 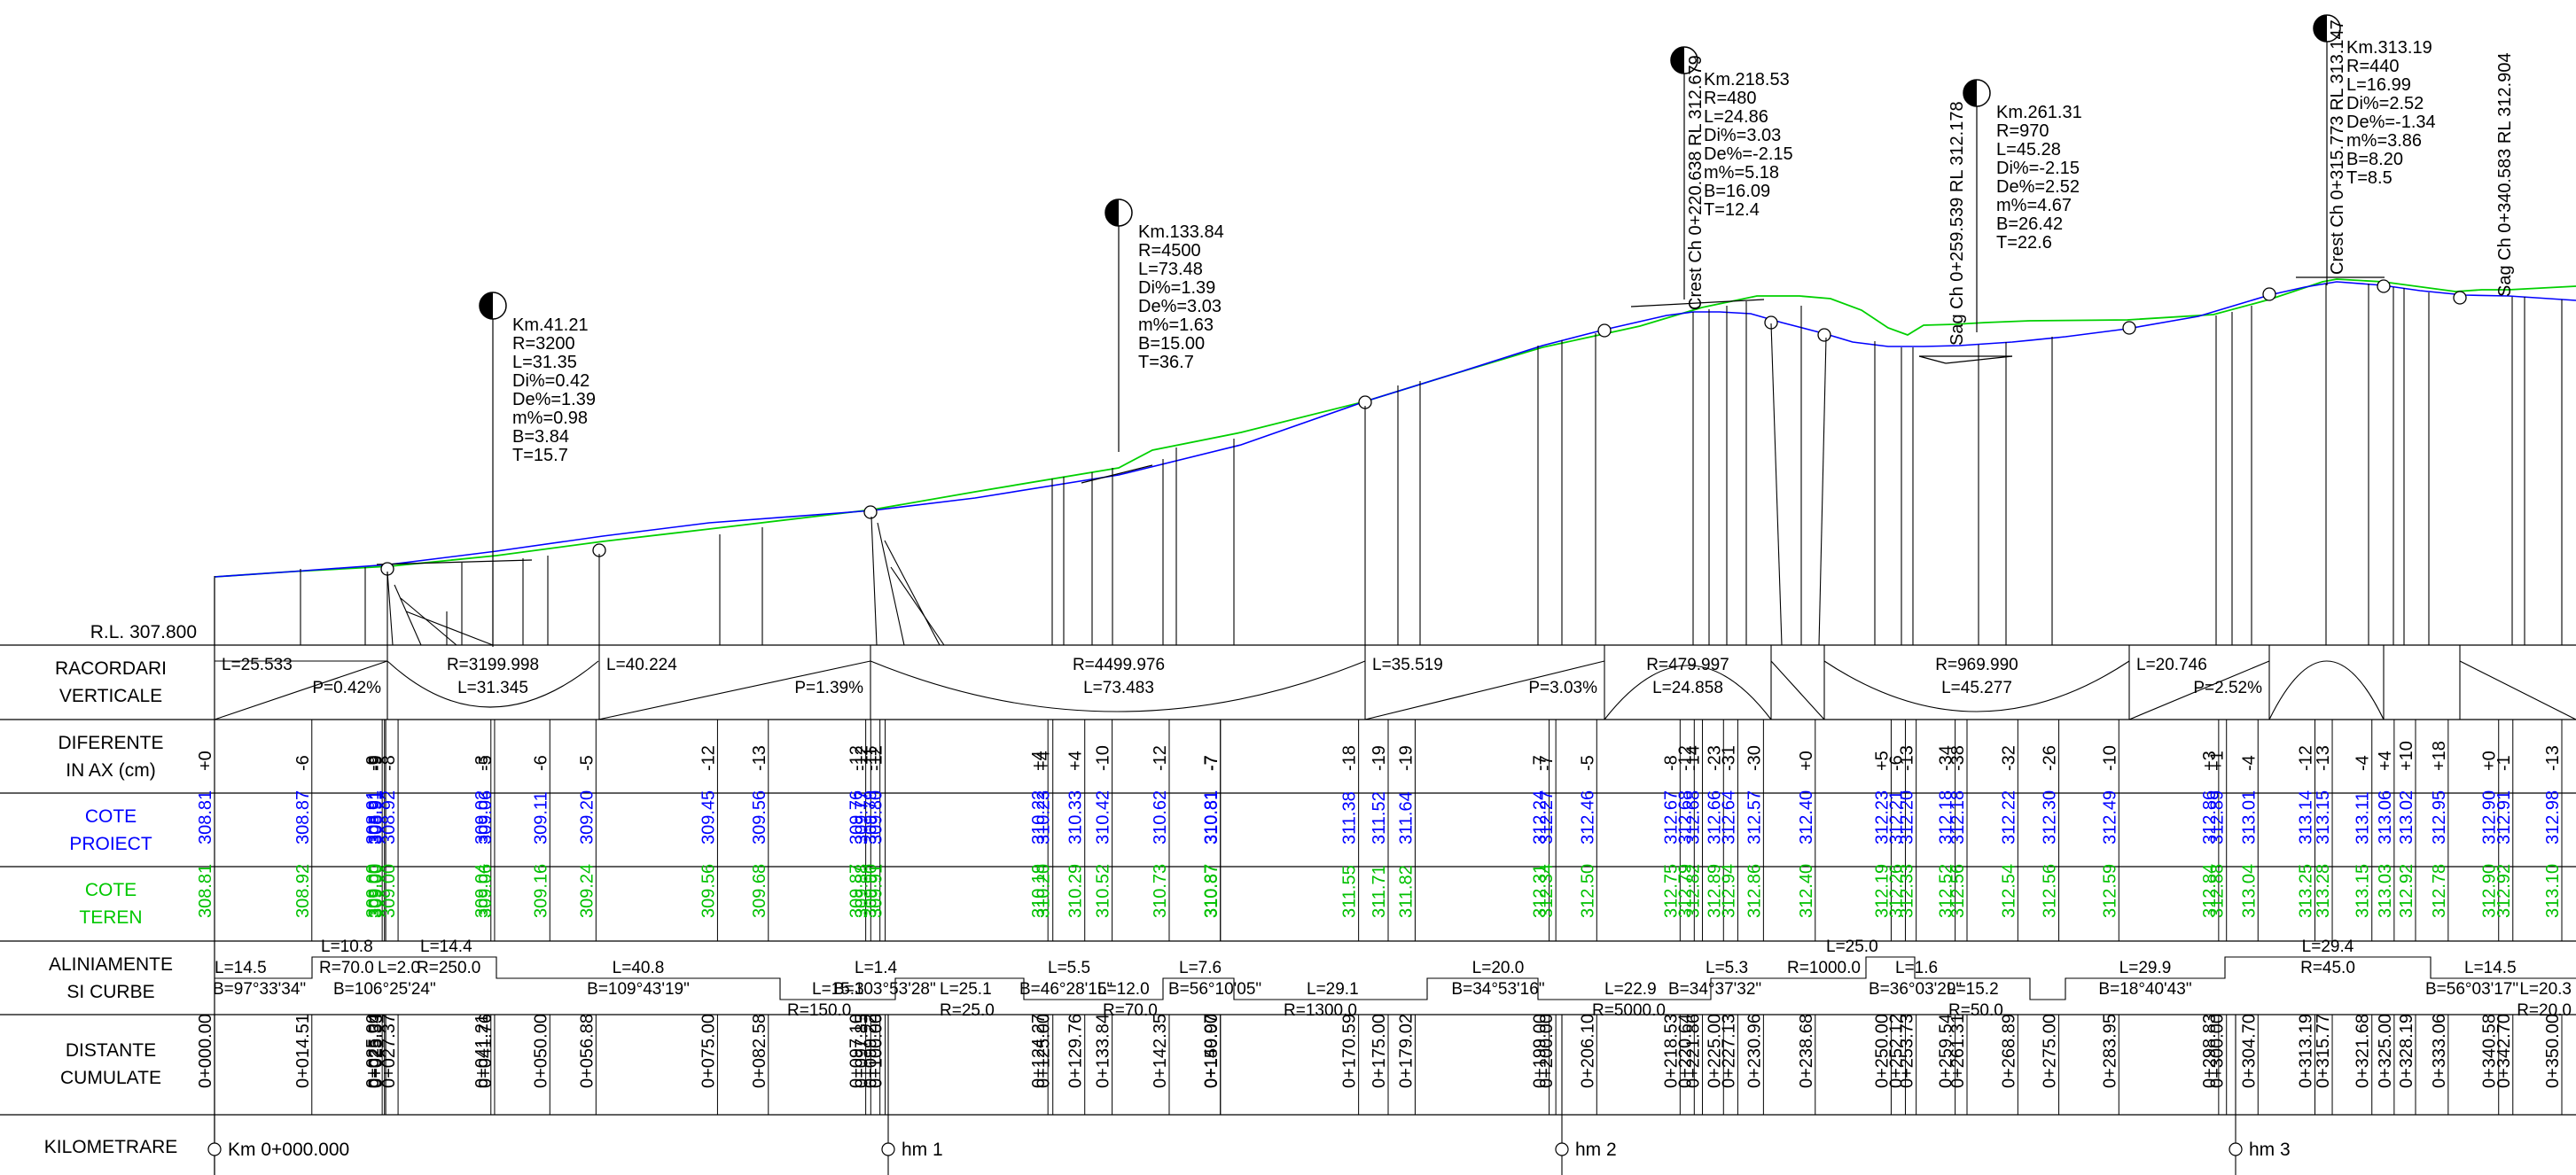 What do you see at coordinates (1754, 1051) in the screenshot?
I see `distanta-value: 0+230.96` at bounding box center [1754, 1051].